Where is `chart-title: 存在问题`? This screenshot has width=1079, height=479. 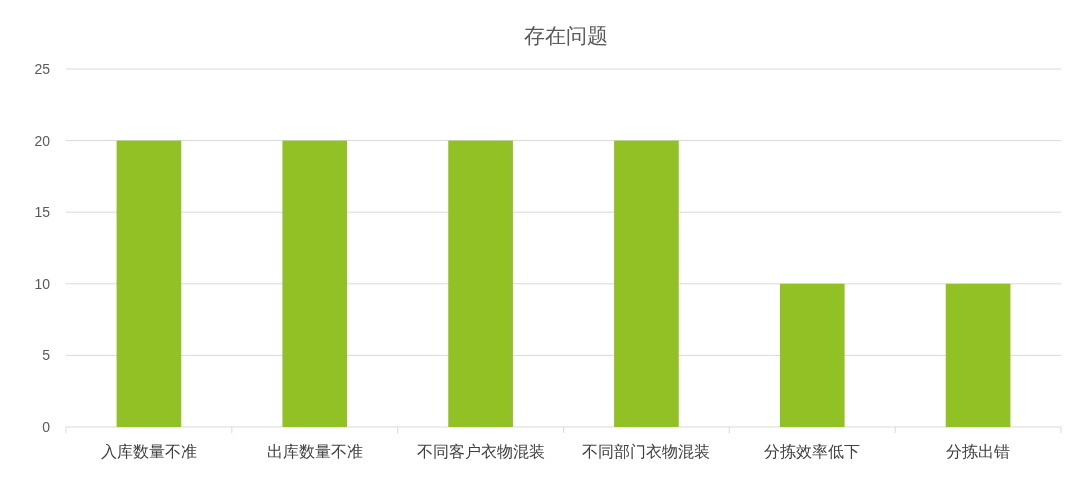
chart-title: 存在问题 is located at coordinates (565, 36).